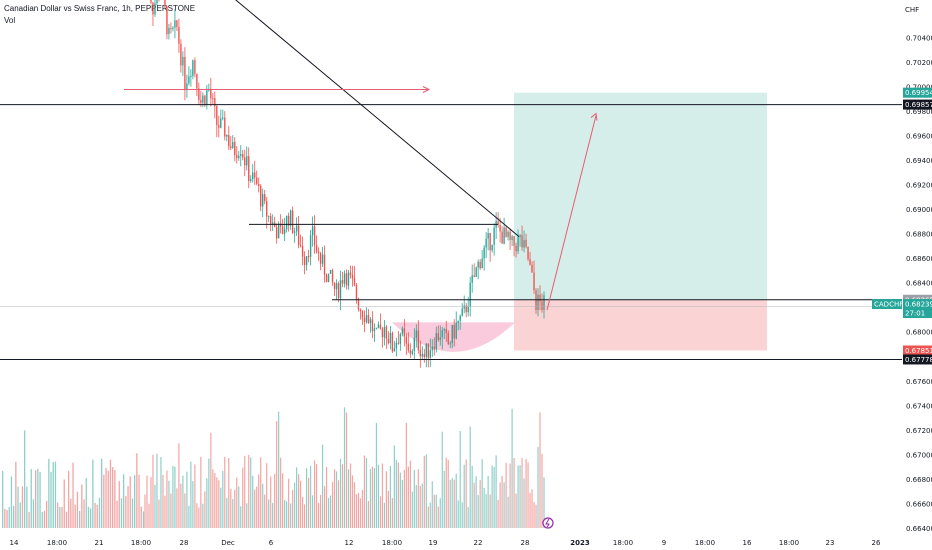 Image resolution: width=932 pixels, height=550 pixels. I want to click on x-tick-label: 26, so click(876, 543).